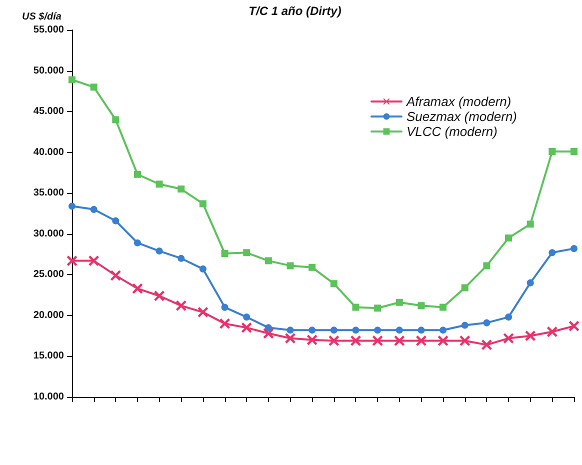  I want to click on legend-label: VLCC (modern), so click(452, 131).